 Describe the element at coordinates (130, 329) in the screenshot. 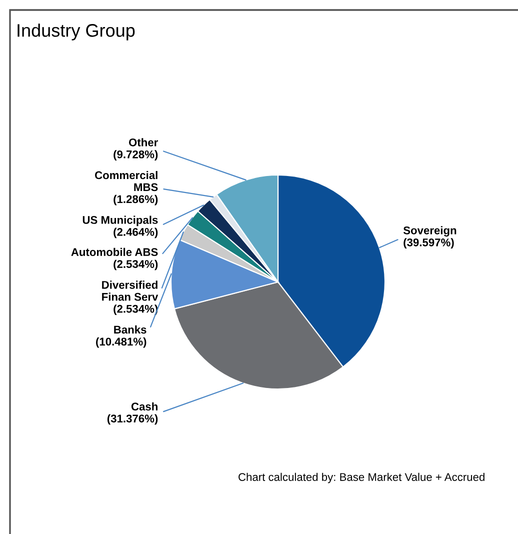

I see `slice-label: Banks` at that location.